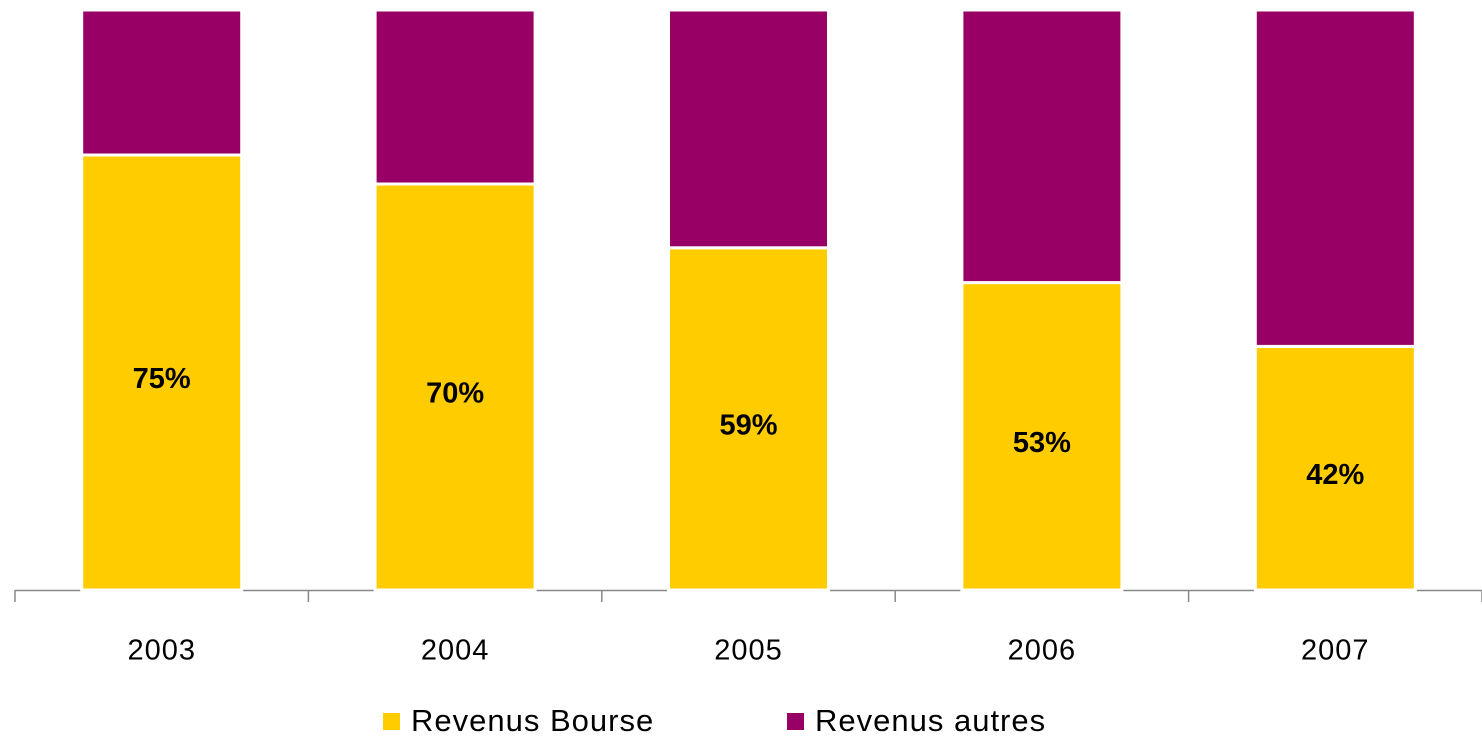 This screenshot has height=746, width=1482. What do you see at coordinates (1042, 443) in the screenshot?
I see `data-label: 53%` at bounding box center [1042, 443].